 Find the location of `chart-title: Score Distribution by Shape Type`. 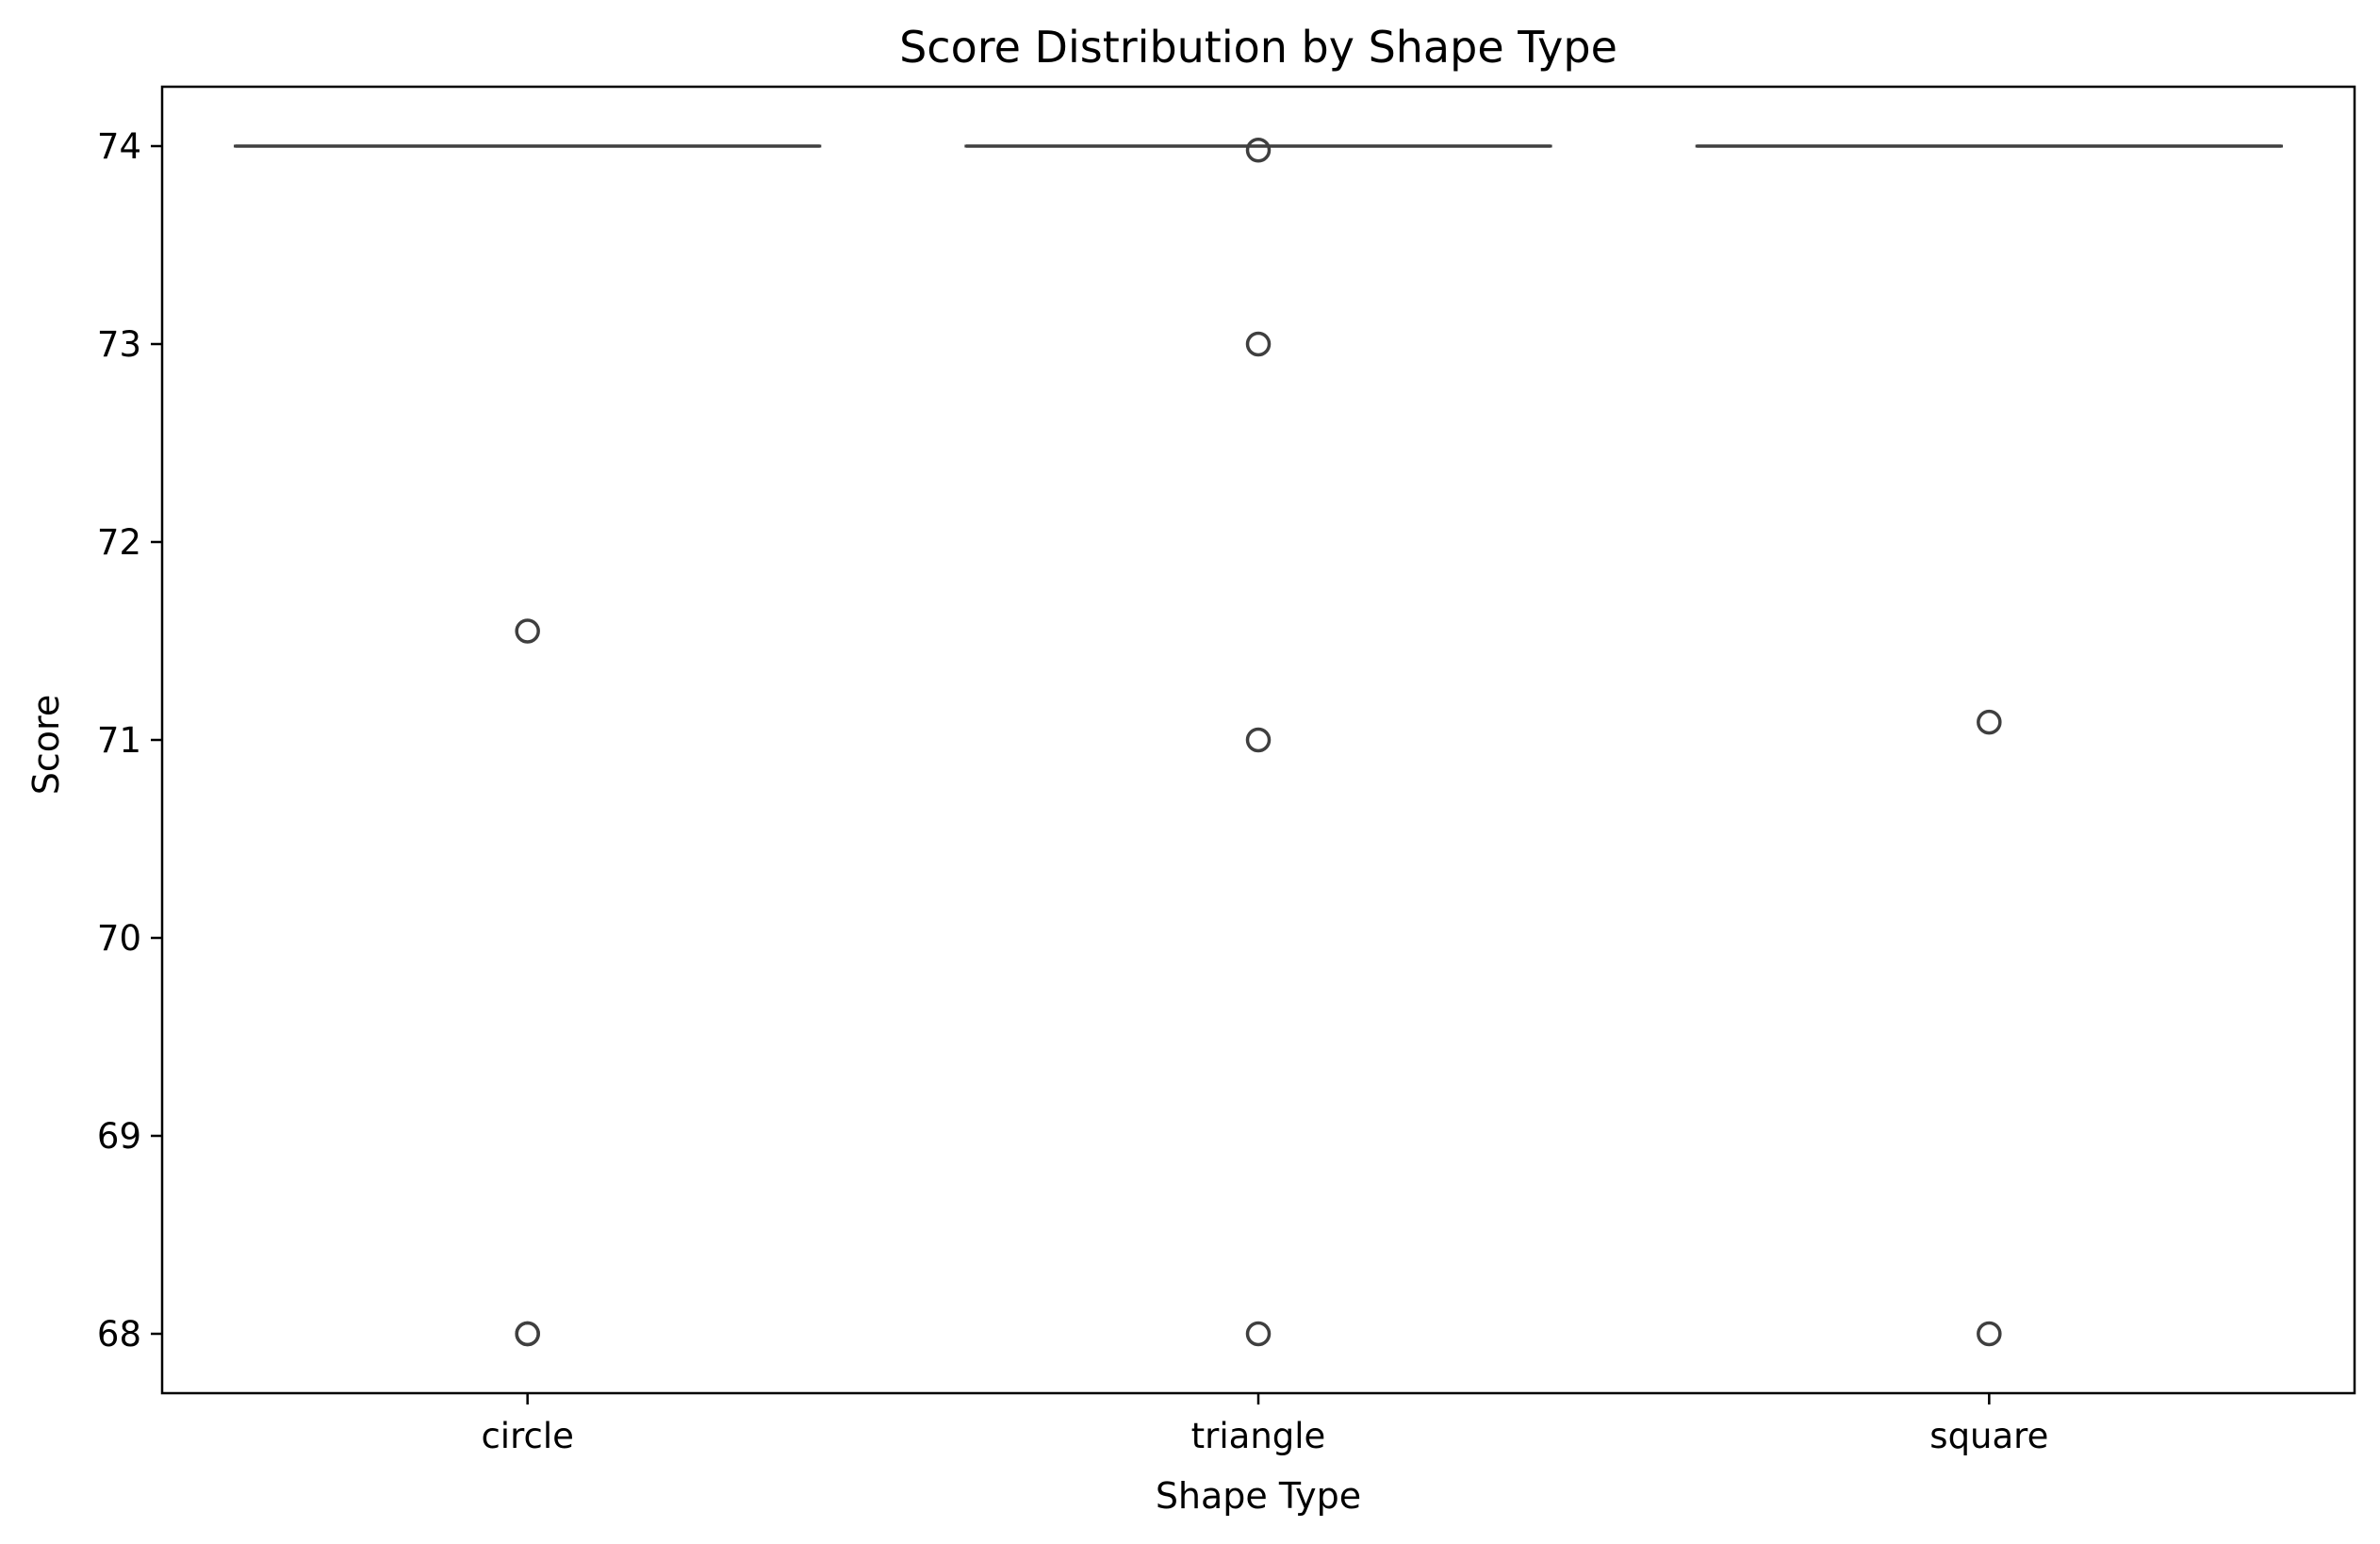

chart-title: Score Distribution by Shape Type is located at coordinates (1258, 47).